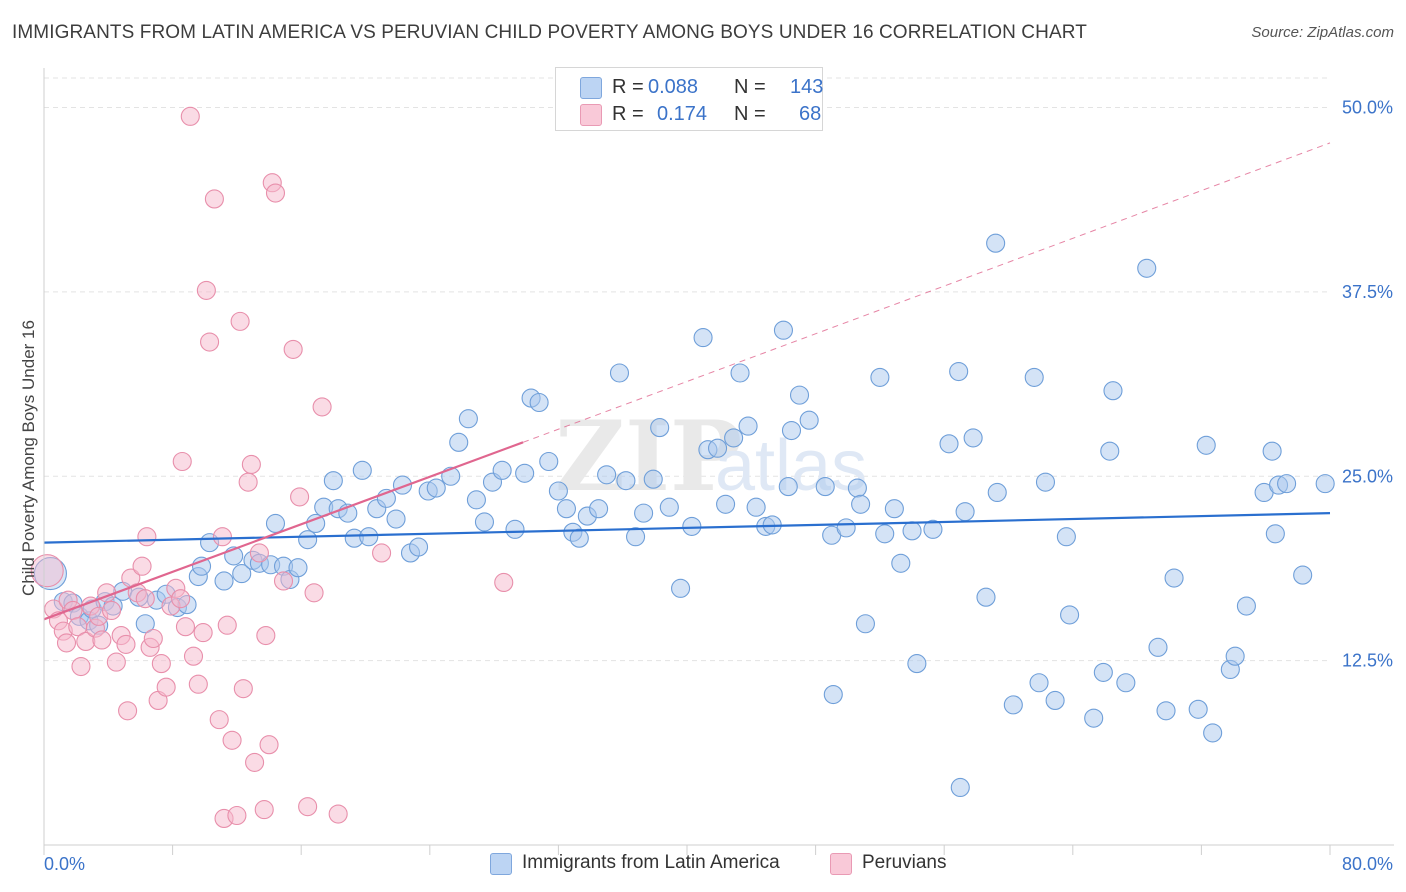 The height and width of the screenshot is (892, 1406). Describe the element at coordinates (1367, 661) in the screenshot. I see `y-tick-label: 12.5%` at that location.